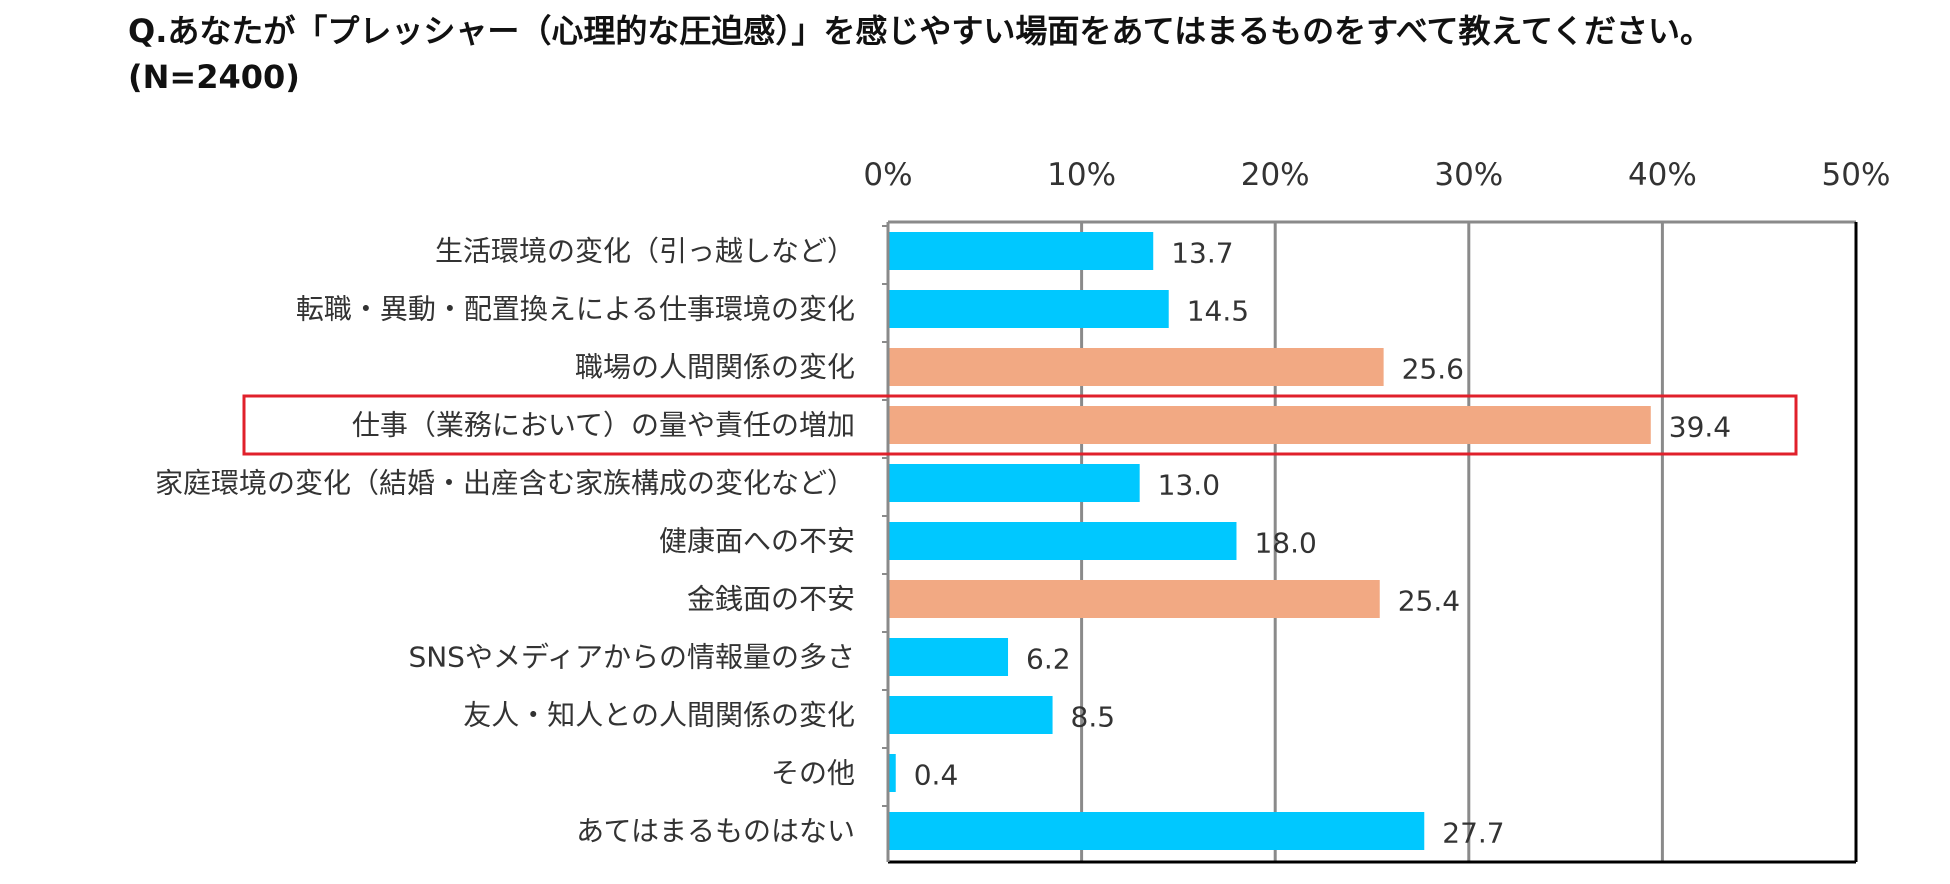  Describe the element at coordinates (575, 309) in the screenshot. I see `category-label: 転職・異動・配置換えによる仕事環境の変化` at that location.